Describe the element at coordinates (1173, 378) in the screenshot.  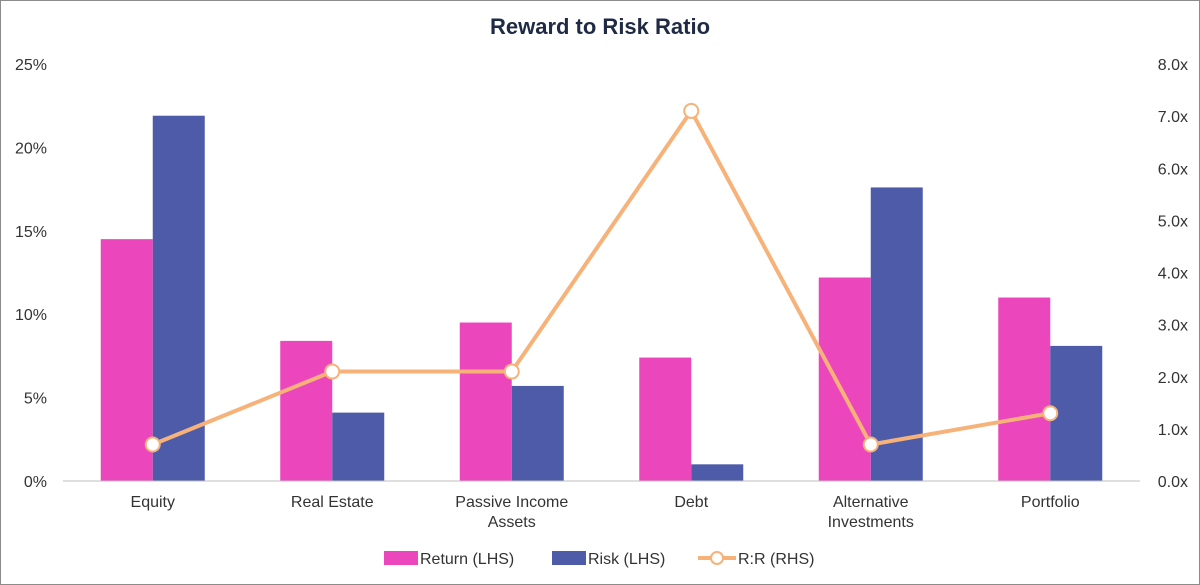
I see `right-tick-label: 2.0x` at that location.